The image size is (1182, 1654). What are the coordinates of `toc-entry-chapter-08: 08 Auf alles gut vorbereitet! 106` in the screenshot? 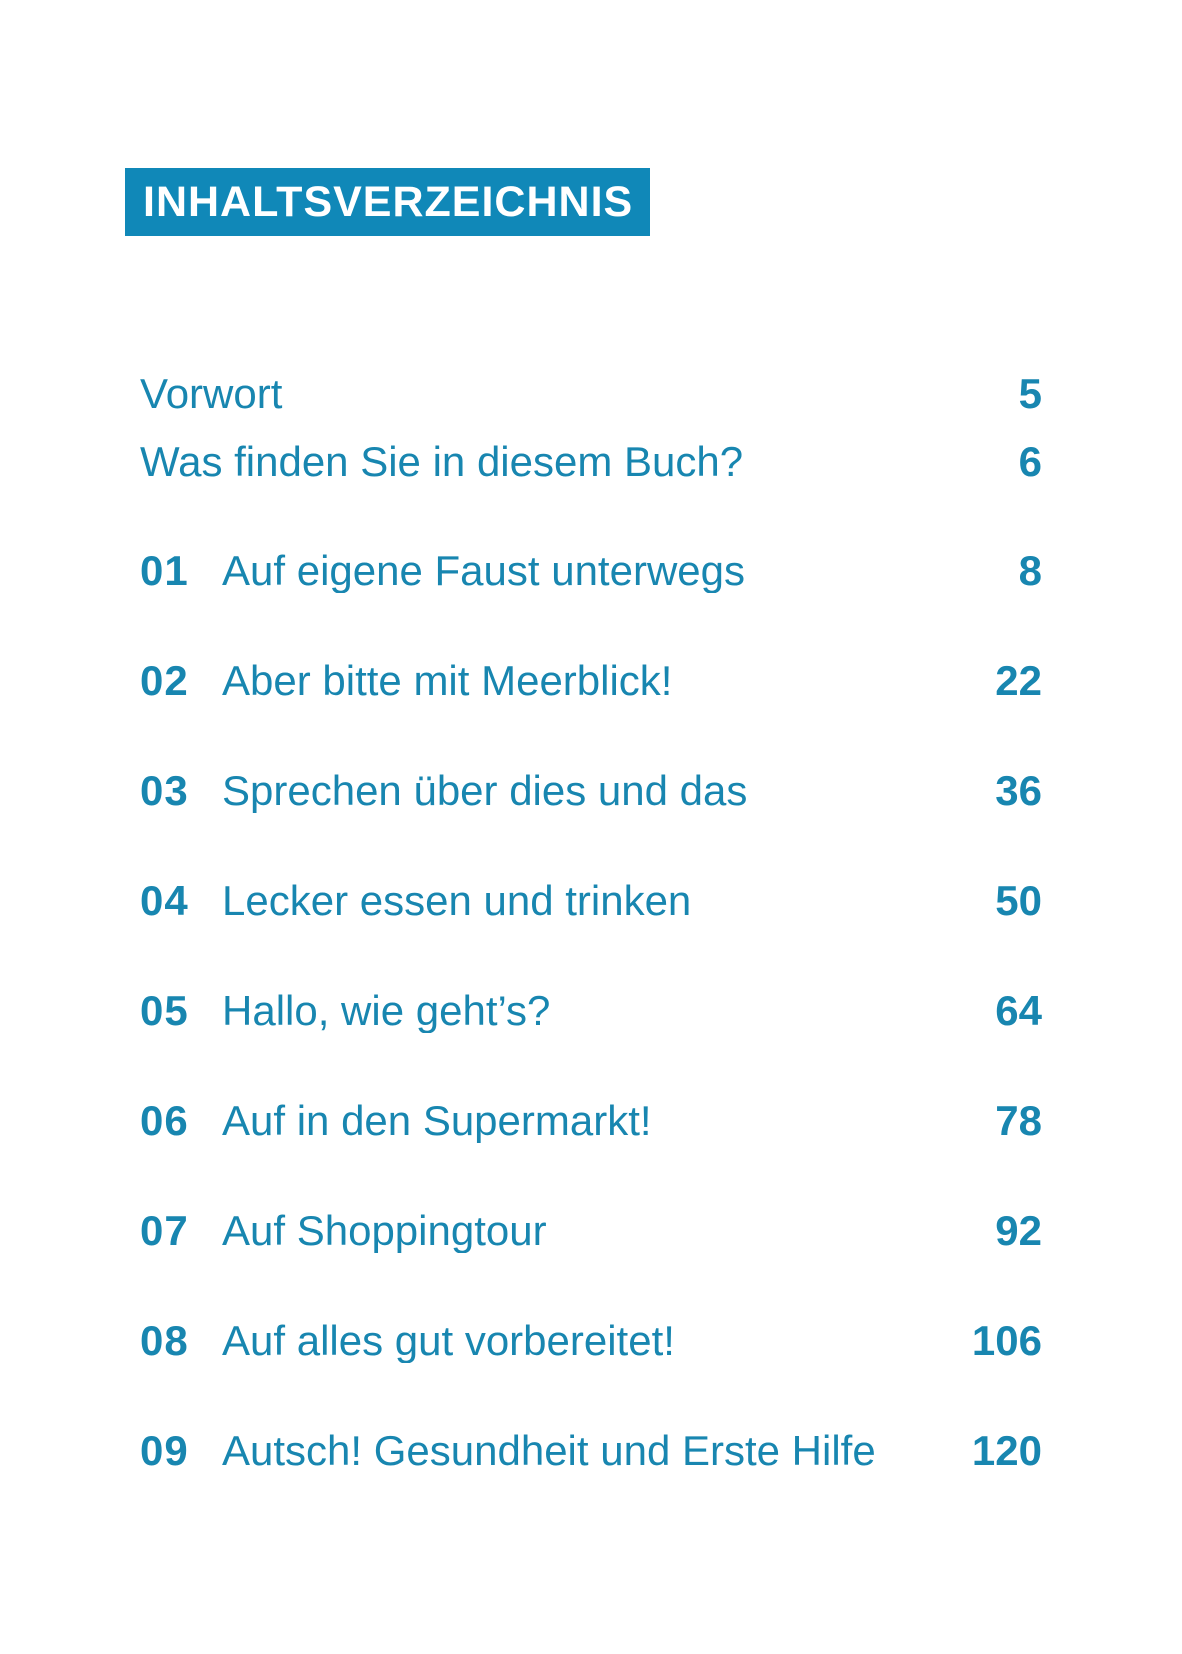 It's located at (591, 1341).